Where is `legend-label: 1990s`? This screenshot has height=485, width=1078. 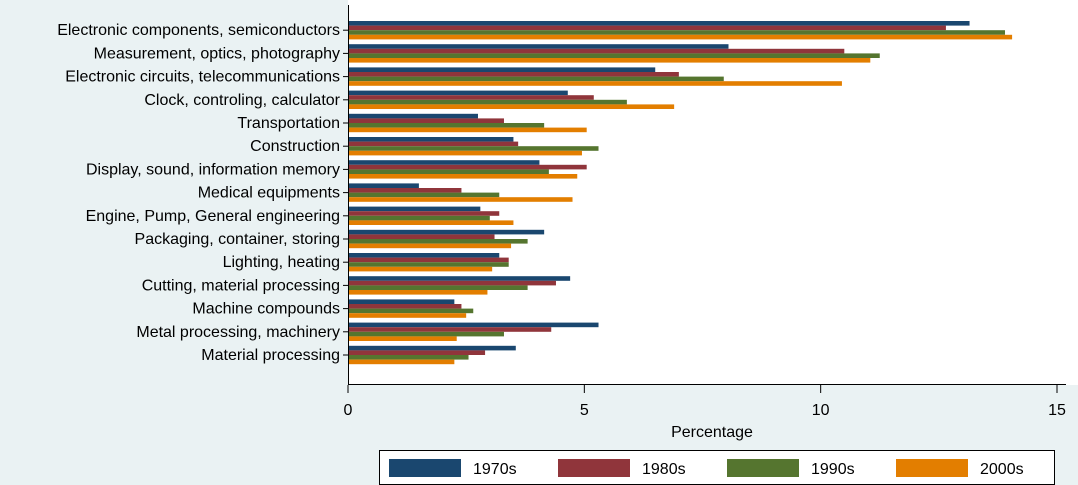
legend-label: 1990s is located at coordinates (833, 469).